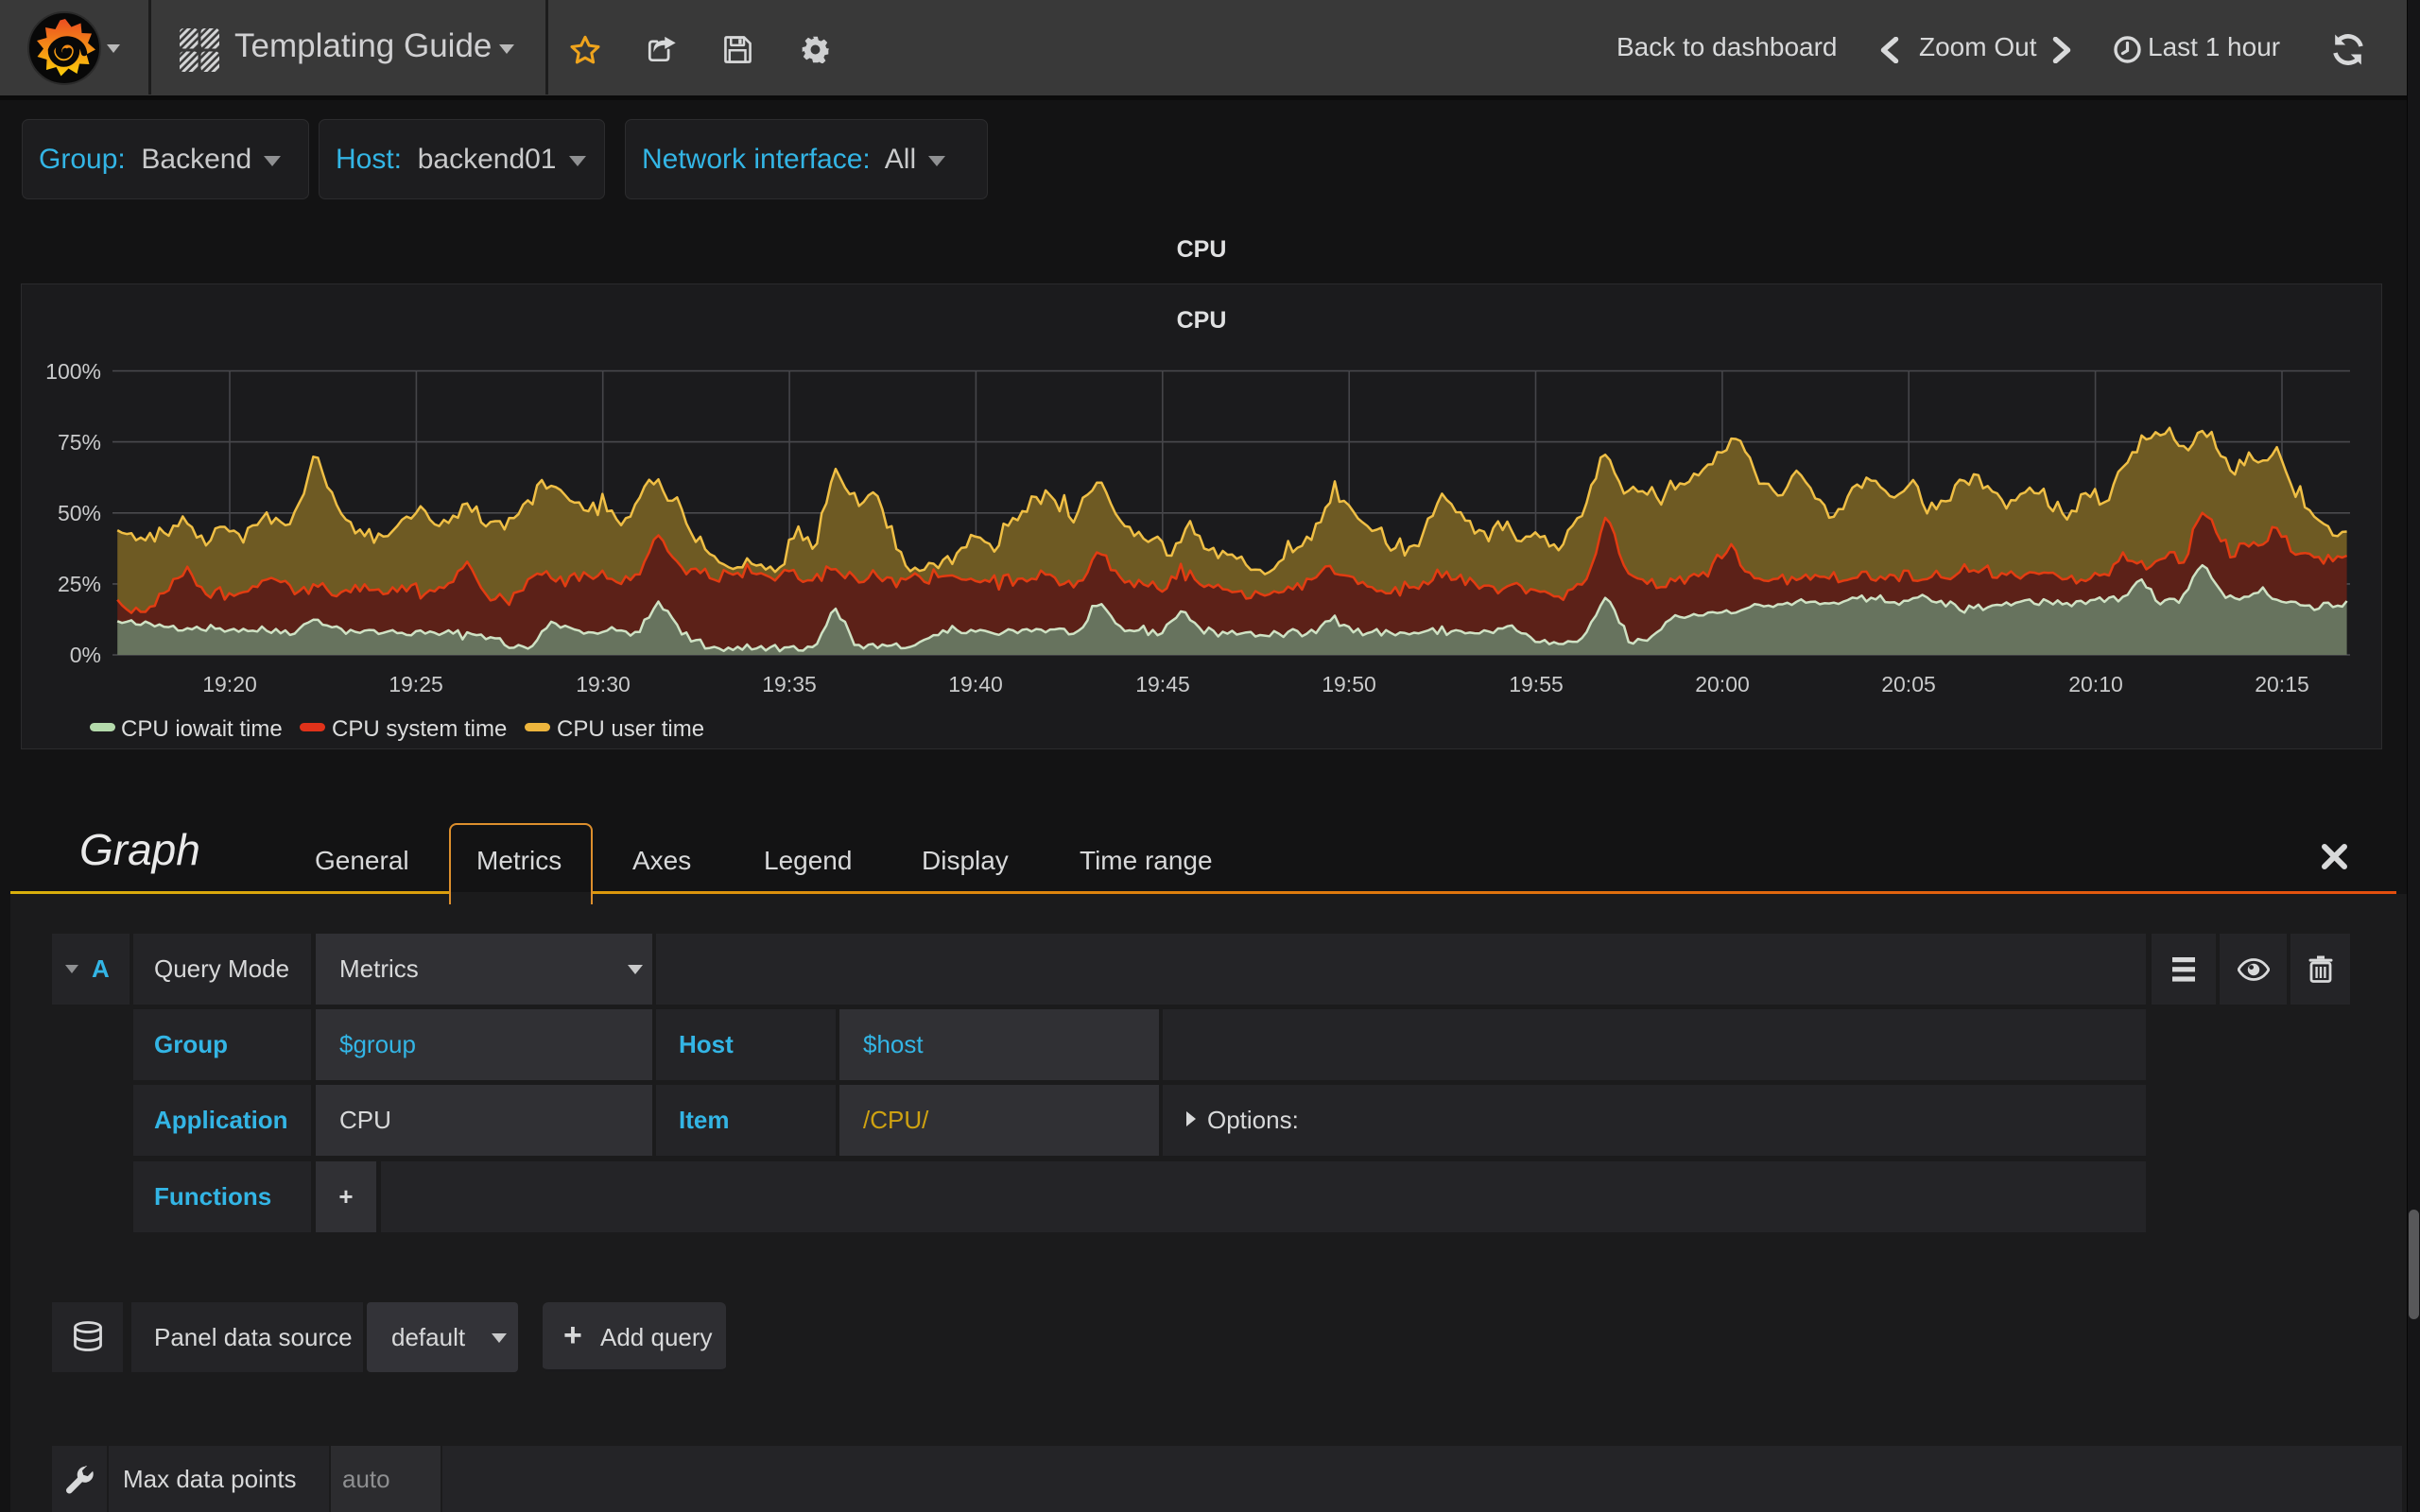  What do you see at coordinates (79, 584) in the screenshot?
I see `svg-text: 25%` at bounding box center [79, 584].